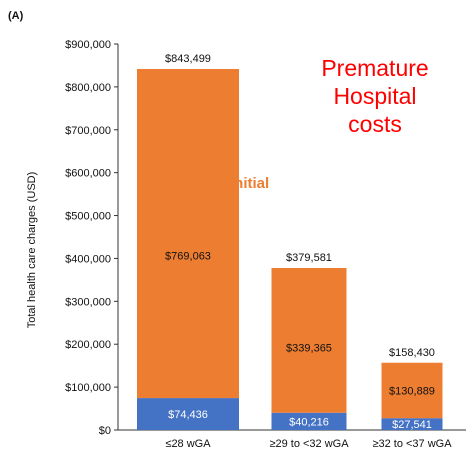 This screenshot has height=464, width=471. I want to click on chart-title-line: Premature, so click(374, 68).